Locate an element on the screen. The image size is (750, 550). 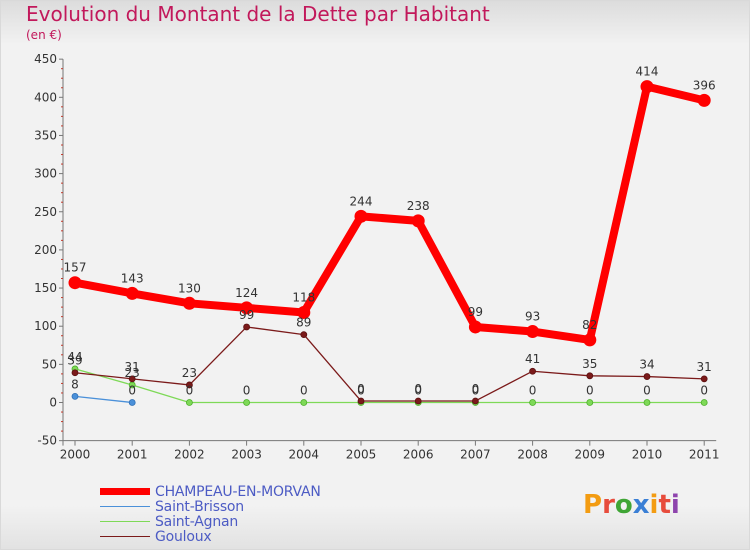
y-tick-label: 100 is located at coordinates (45, 326).